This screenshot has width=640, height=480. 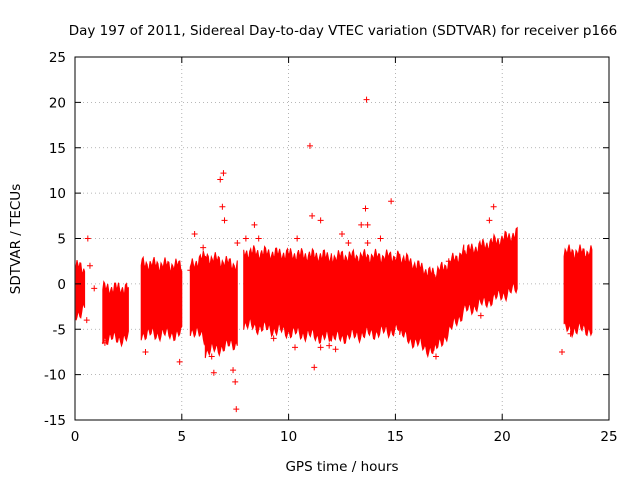 What do you see at coordinates (55, 239) in the screenshot?
I see `y-tick-labels: -15 -10 -5 0 5 10 15 20 25` at bounding box center [55, 239].